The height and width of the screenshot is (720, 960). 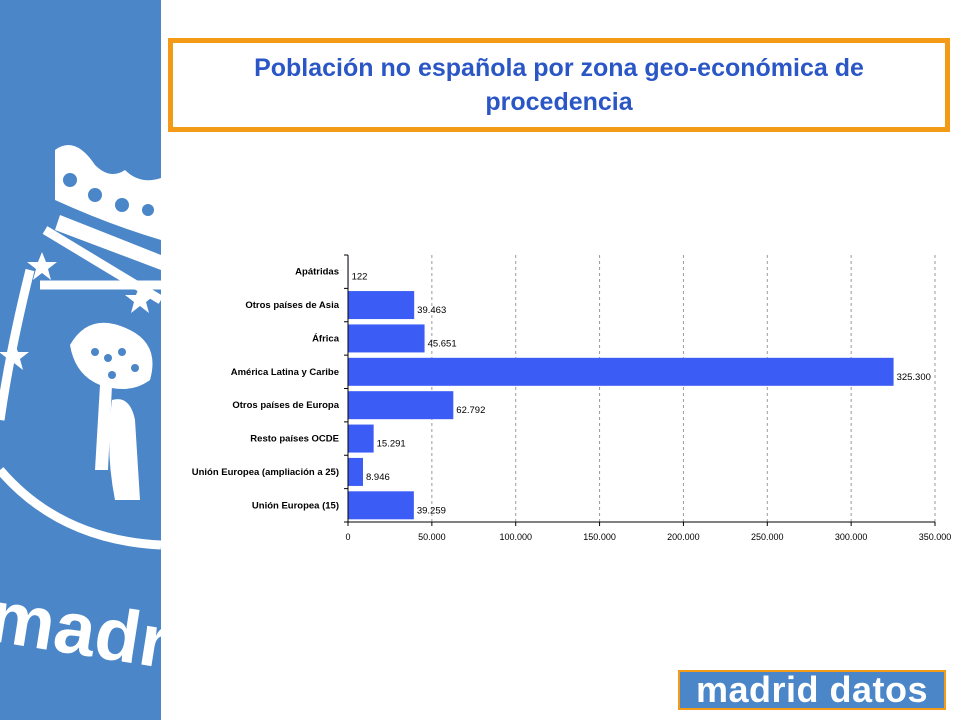 What do you see at coordinates (431, 310) in the screenshot?
I see `data-label: 39.463` at bounding box center [431, 310].